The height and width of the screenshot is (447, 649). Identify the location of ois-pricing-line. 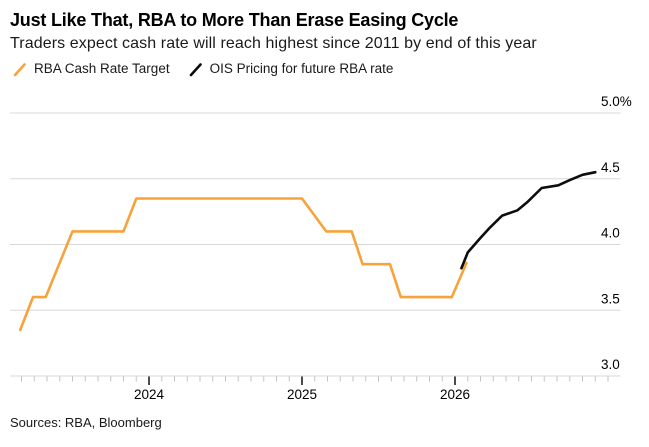
(528, 220).